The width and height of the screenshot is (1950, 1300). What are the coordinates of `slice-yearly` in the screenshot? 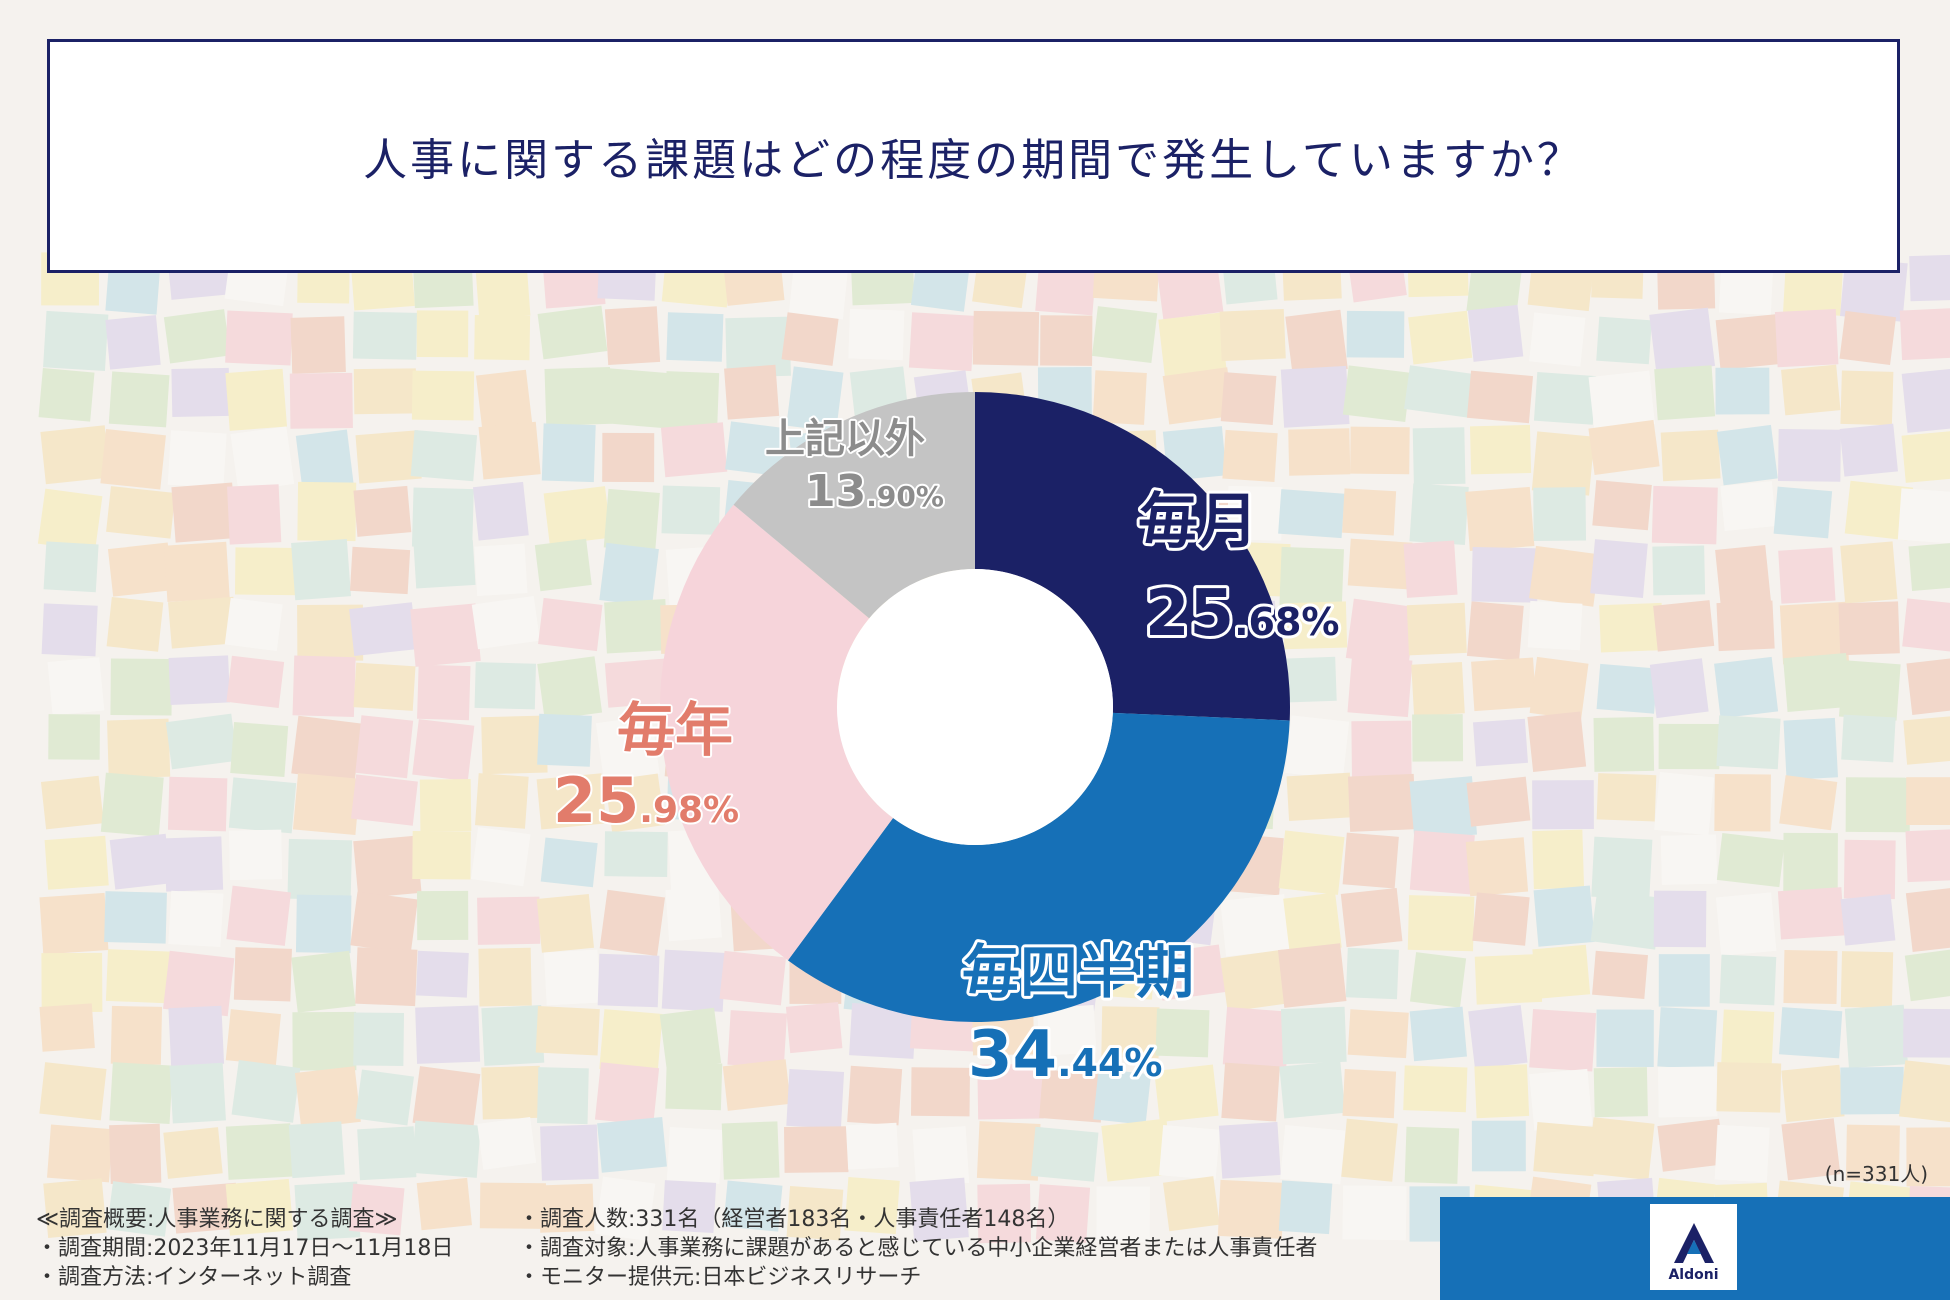 It's located at (777, 732).